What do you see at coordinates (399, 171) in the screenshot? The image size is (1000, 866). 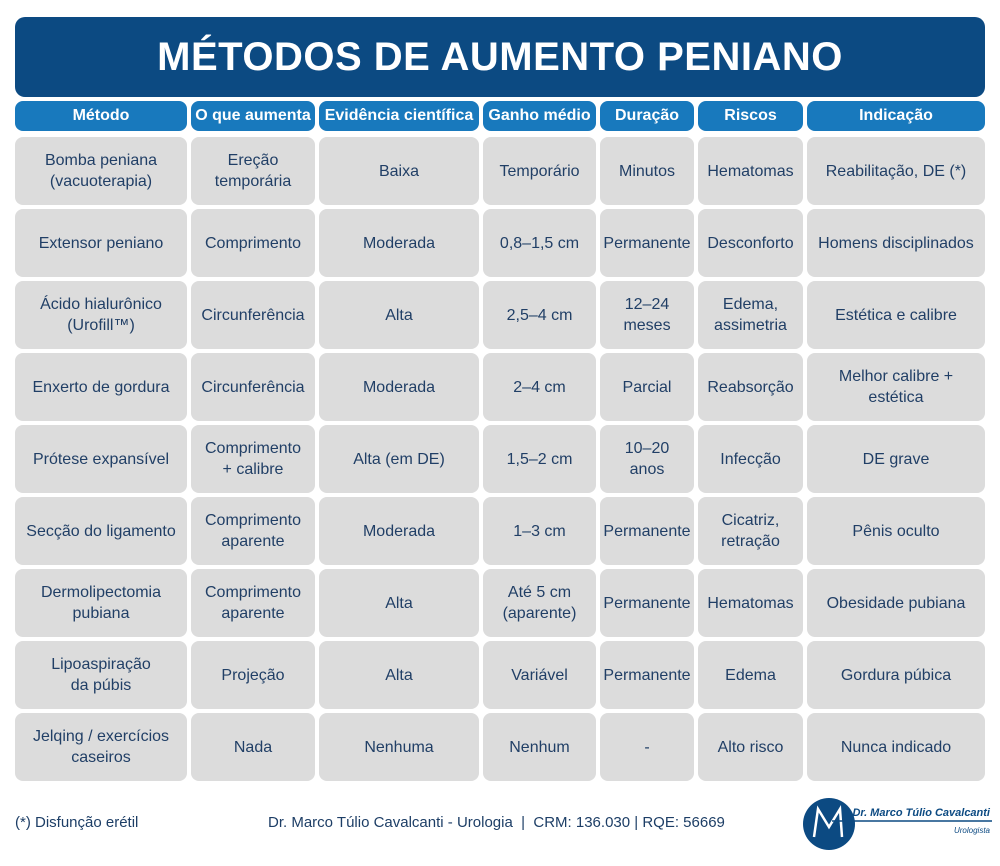 I see `table-cell: Baixa` at bounding box center [399, 171].